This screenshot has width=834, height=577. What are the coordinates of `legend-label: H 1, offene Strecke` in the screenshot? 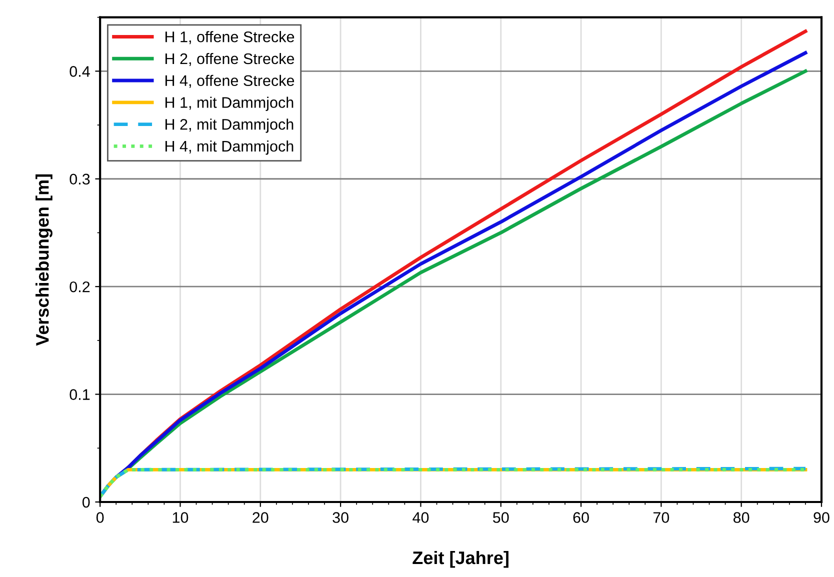 It's located at (230, 37).